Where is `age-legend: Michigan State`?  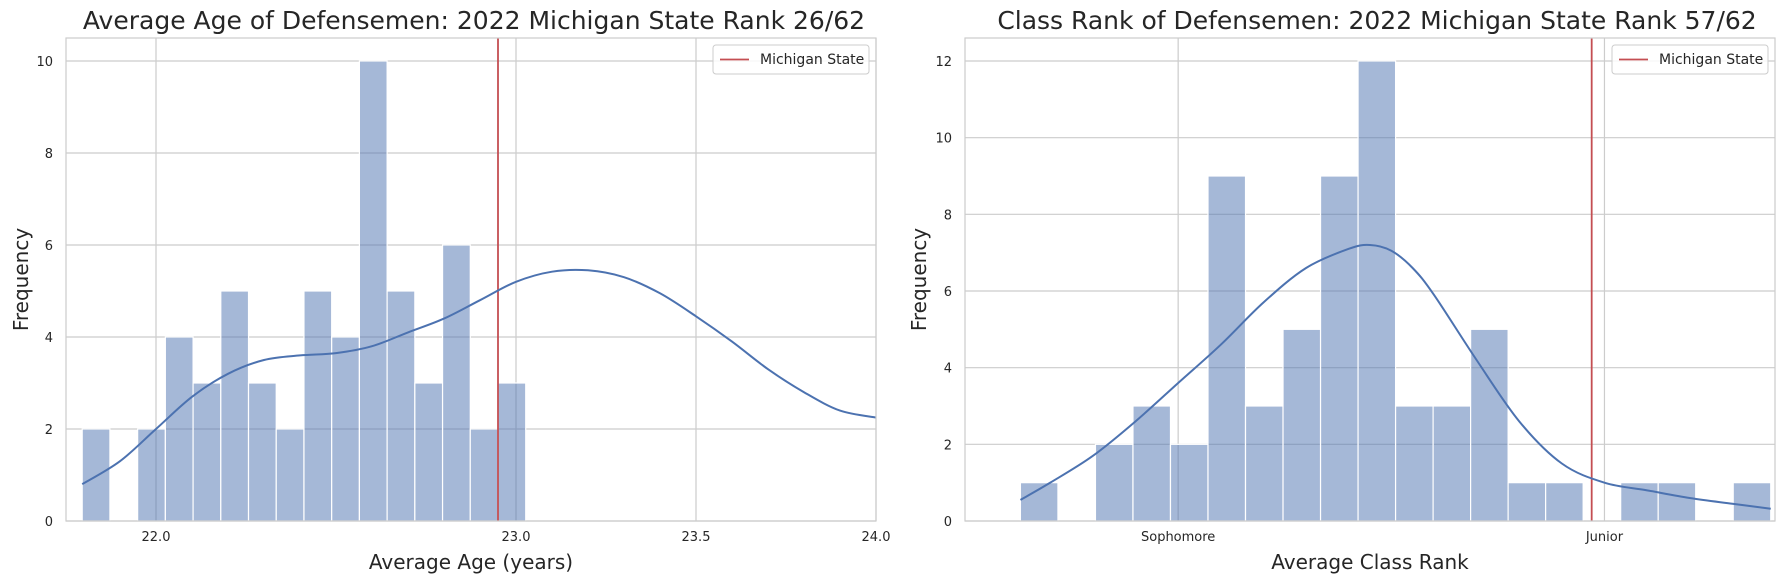 age-legend: Michigan State is located at coordinates (791, 59).